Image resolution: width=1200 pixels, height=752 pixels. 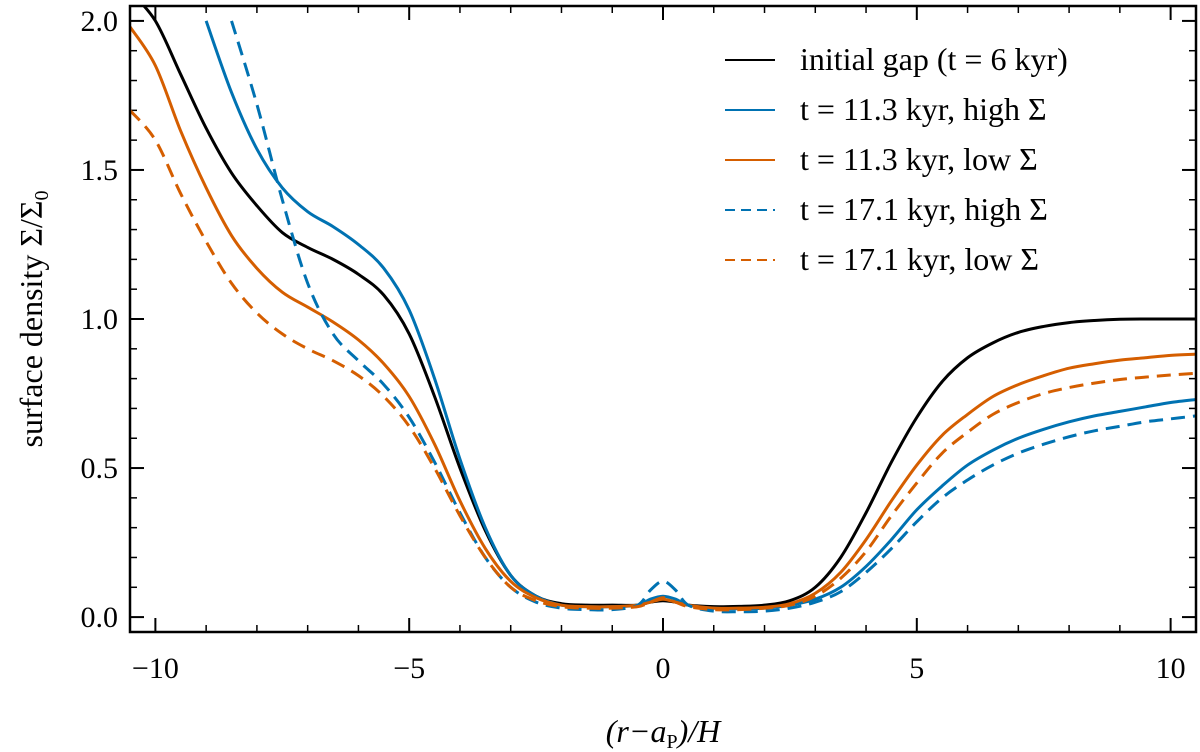 I want to click on legend-label-5: t = 17.1 kyr, low Σ, so click(x=919, y=259).